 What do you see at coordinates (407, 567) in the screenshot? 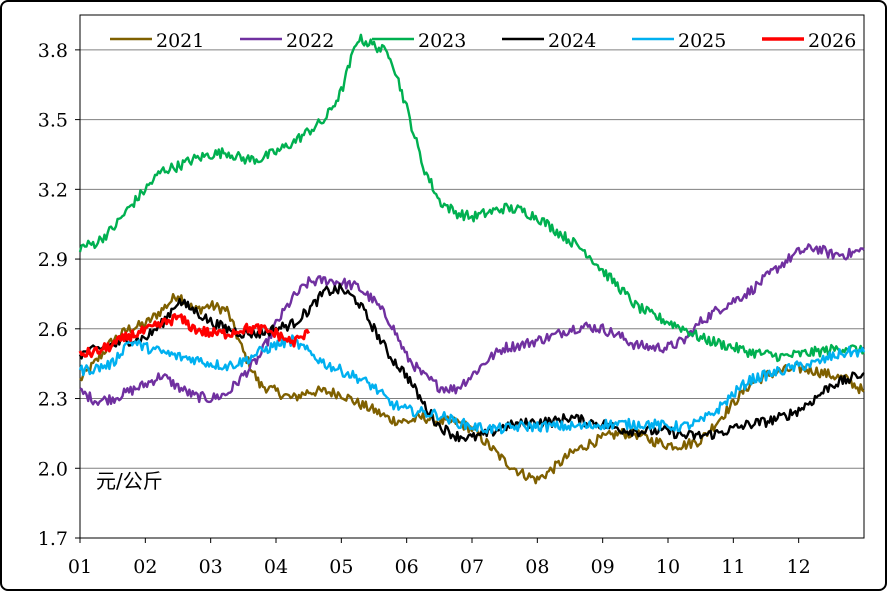
I see `x-tick-label: 06` at bounding box center [407, 567].